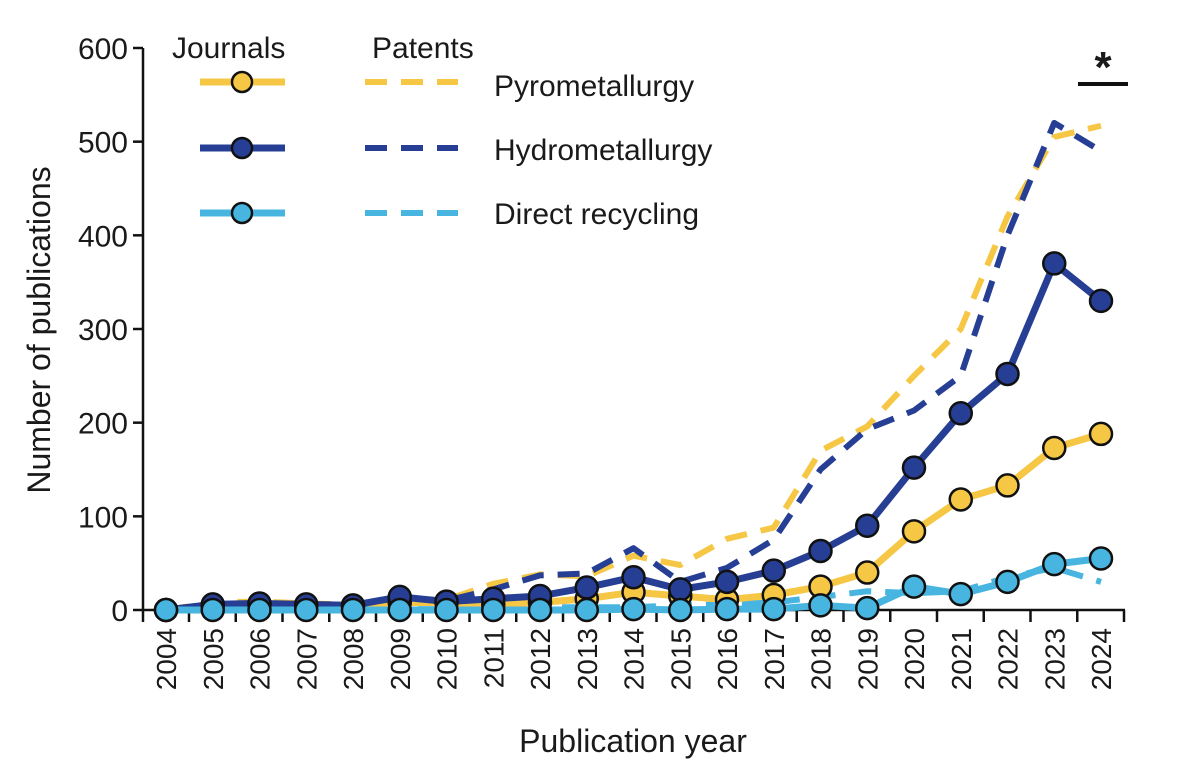  What do you see at coordinates (213, 659) in the screenshot?
I see `x-tick-label: 2005` at bounding box center [213, 659].